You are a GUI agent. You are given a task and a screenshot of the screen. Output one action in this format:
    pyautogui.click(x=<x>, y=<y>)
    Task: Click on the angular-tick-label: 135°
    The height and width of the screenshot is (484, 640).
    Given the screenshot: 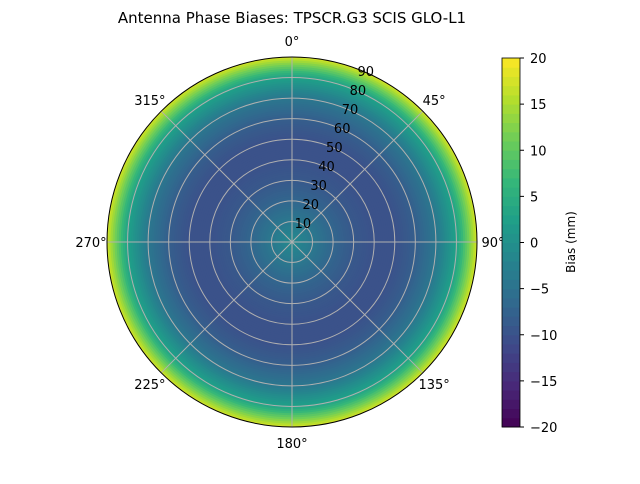 What is the action you would take?
    pyautogui.click(x=433, y=385)
    